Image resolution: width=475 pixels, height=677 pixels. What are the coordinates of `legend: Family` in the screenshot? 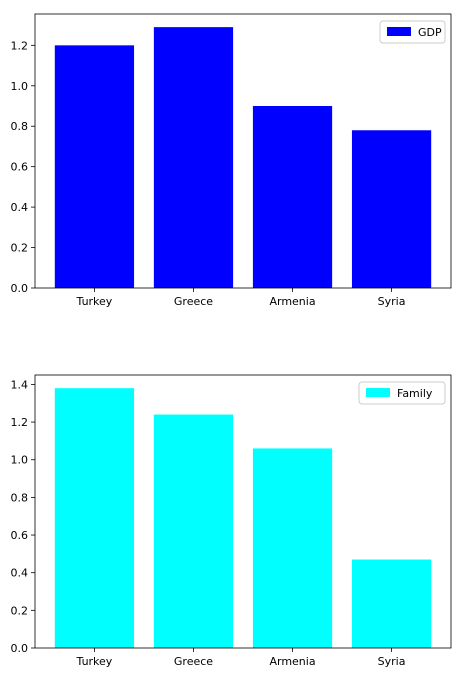 It's located at (402, 393).